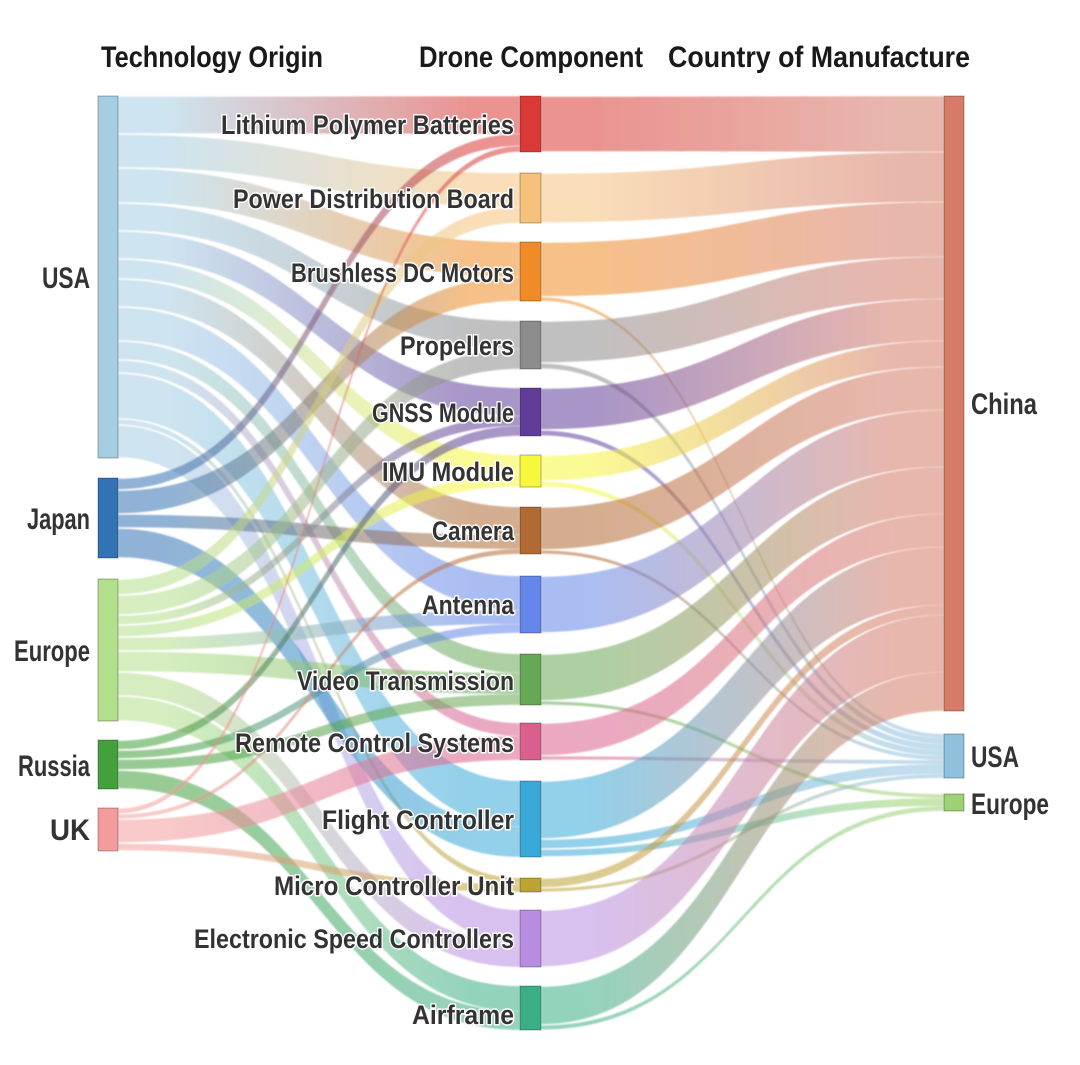 This screenshot has width=1080, height=1065. What do you see at coordinates (418, 820) in the screenshot?
I see `svg-text: Flight Controller` at bounding box center [418, 820].